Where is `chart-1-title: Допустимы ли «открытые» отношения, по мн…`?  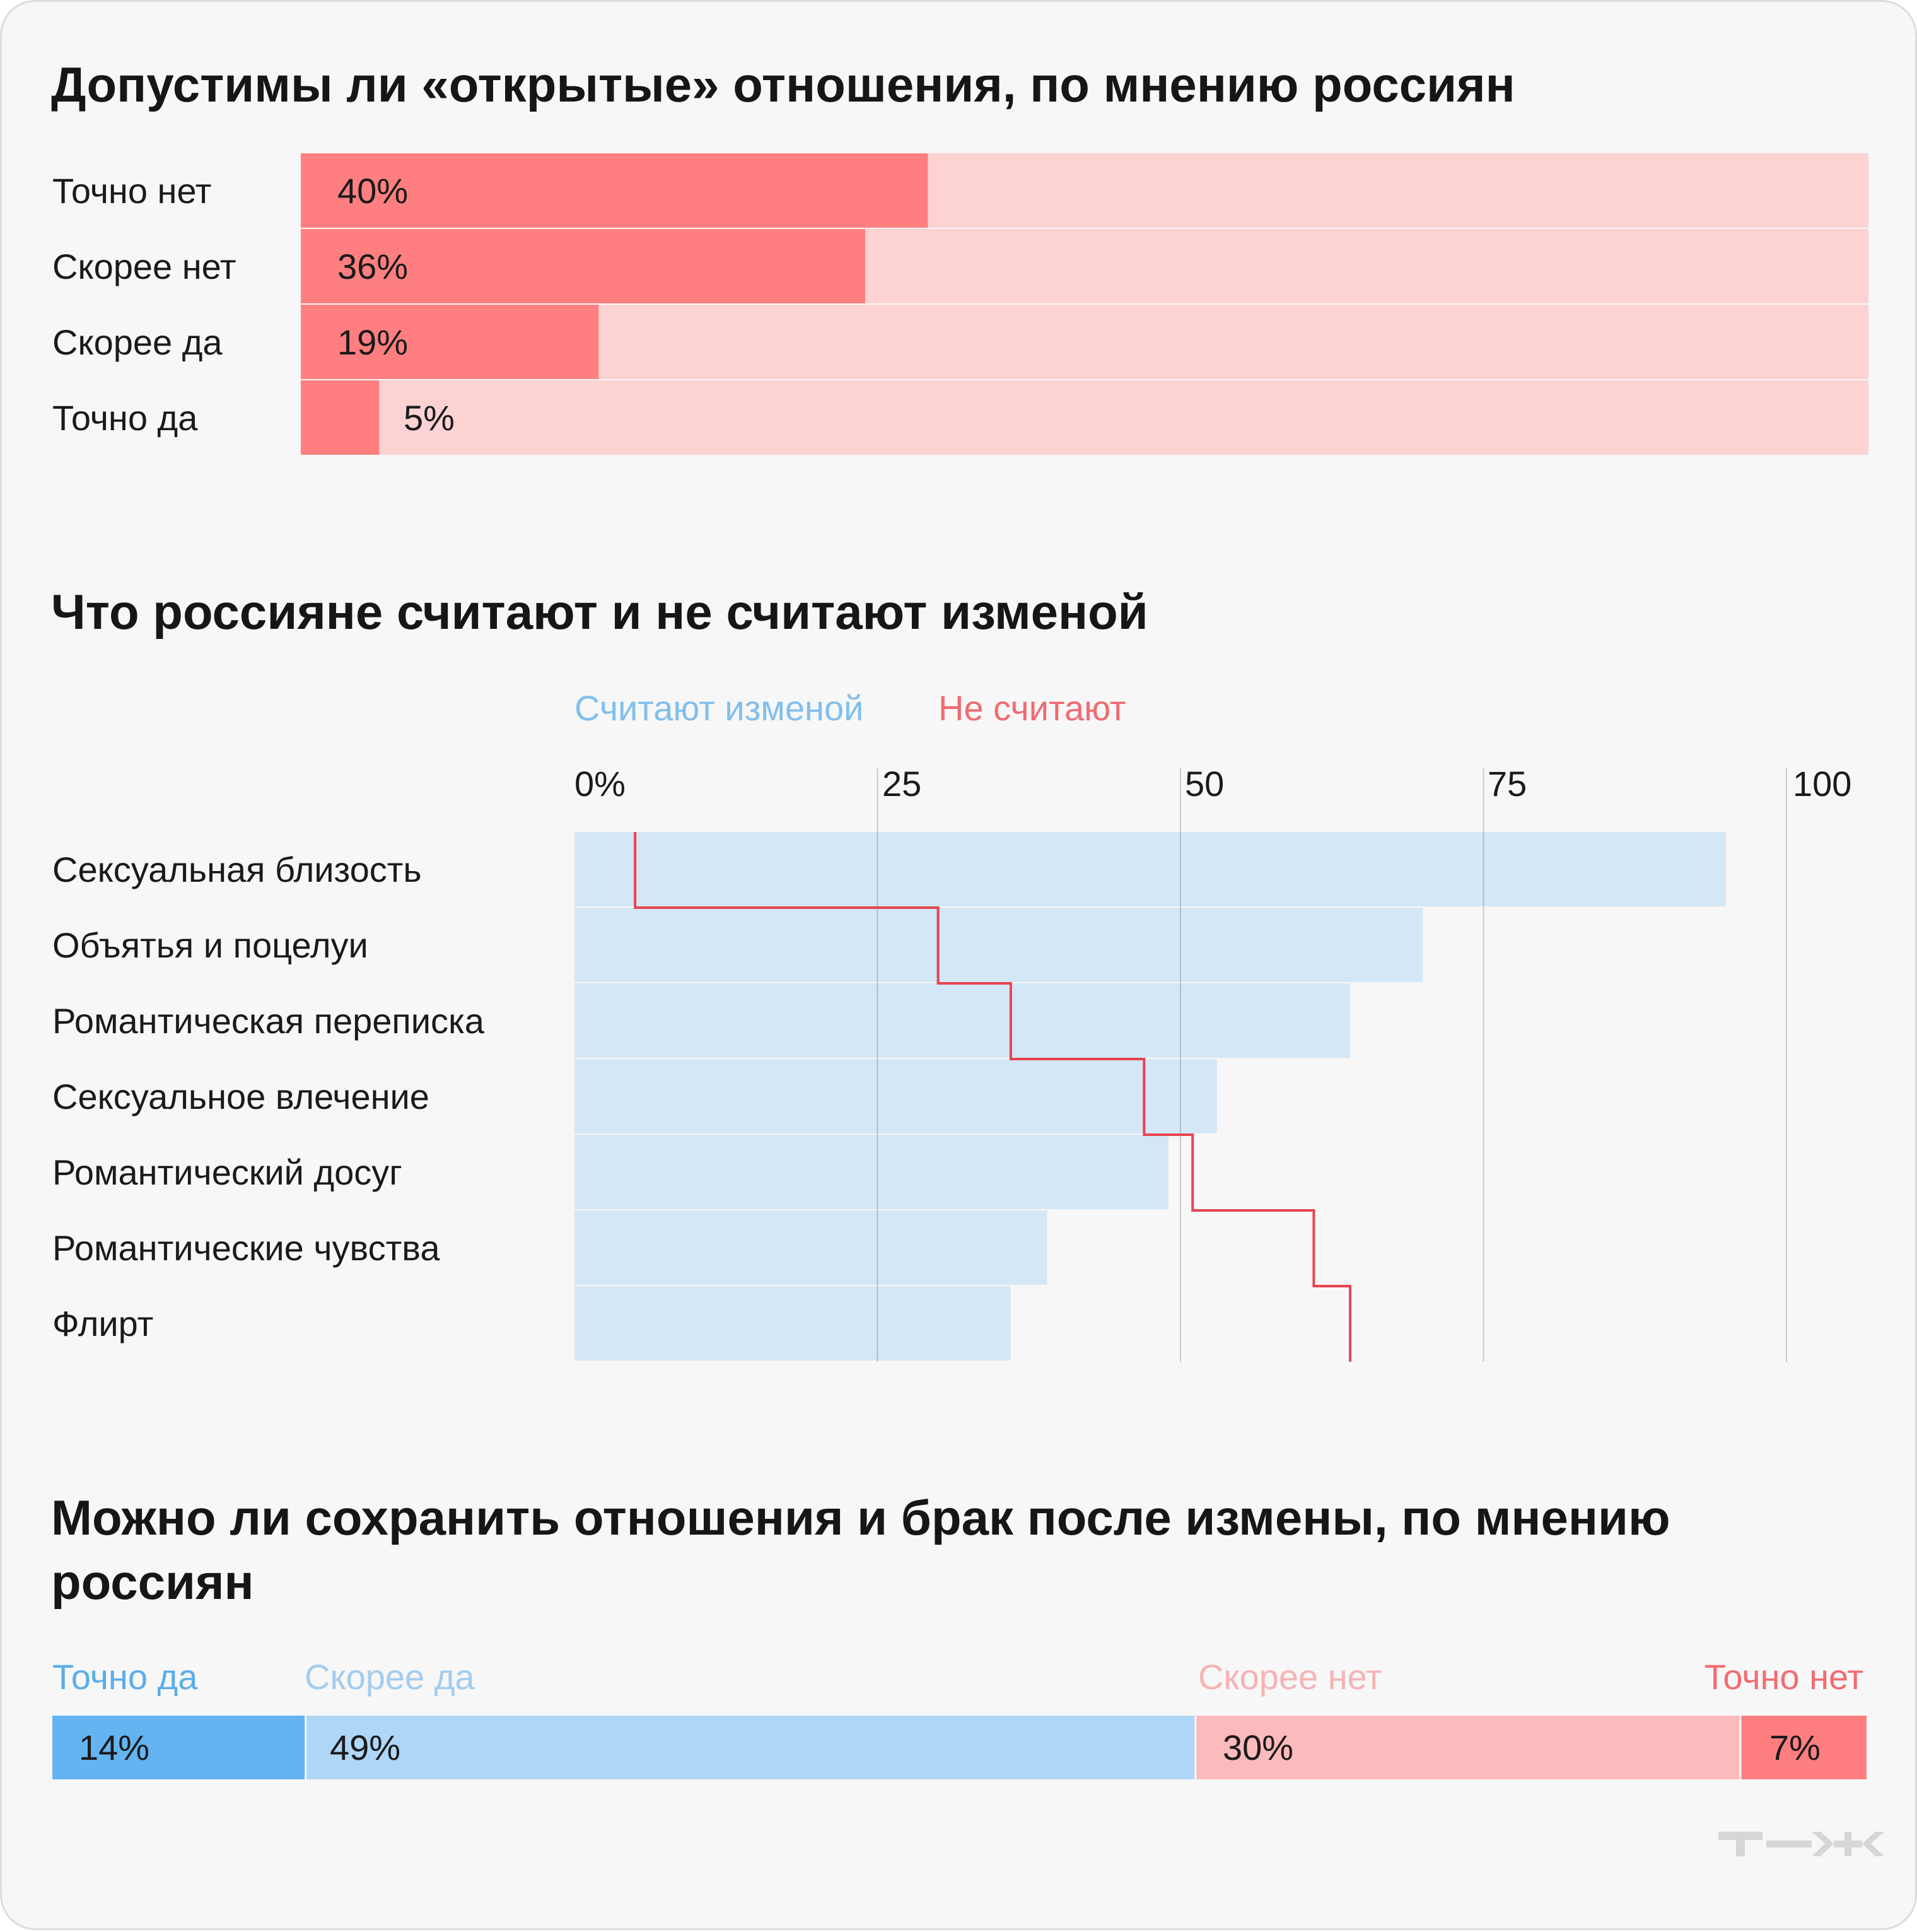 chart-1-title: Допустимы ли «открытые» отношения, по мн… is located at coordinates (783, 84).